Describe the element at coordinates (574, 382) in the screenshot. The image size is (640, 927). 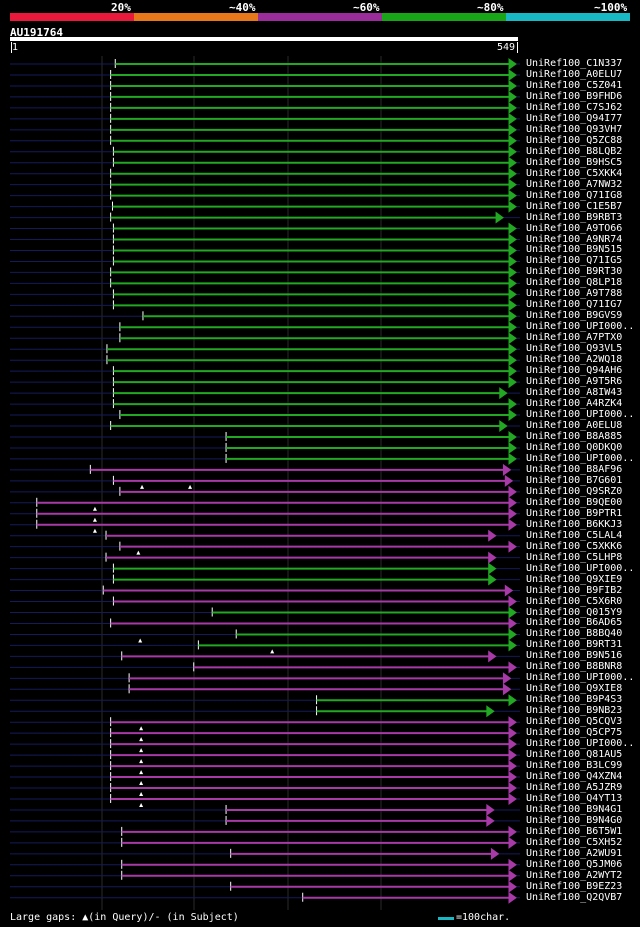
I see `hit-label: UniRef100_A9T5R6` at that location.